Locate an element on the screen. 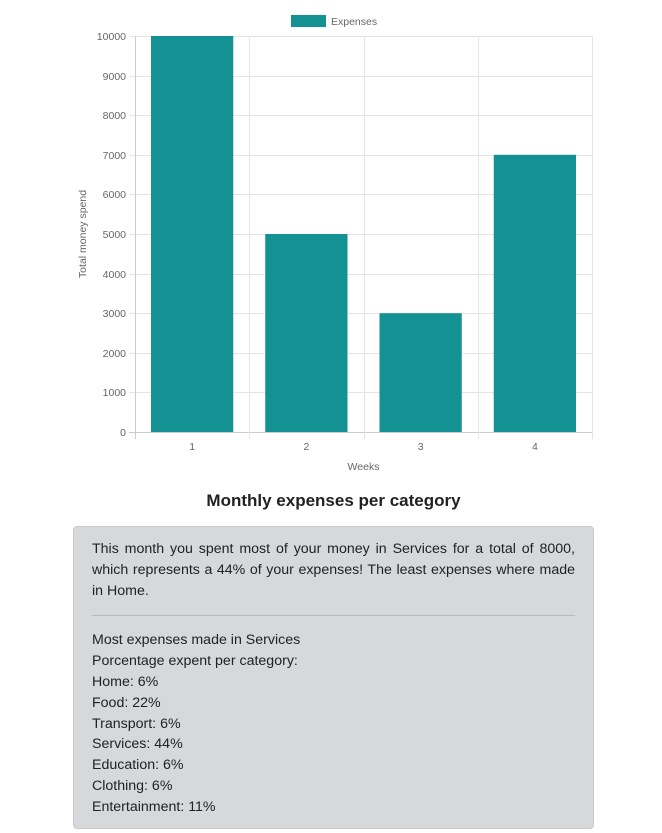 Image resolution: width=662 pixels, height=833 pixels. y-tick-label: 5000 is located at coordinates (115, 235).